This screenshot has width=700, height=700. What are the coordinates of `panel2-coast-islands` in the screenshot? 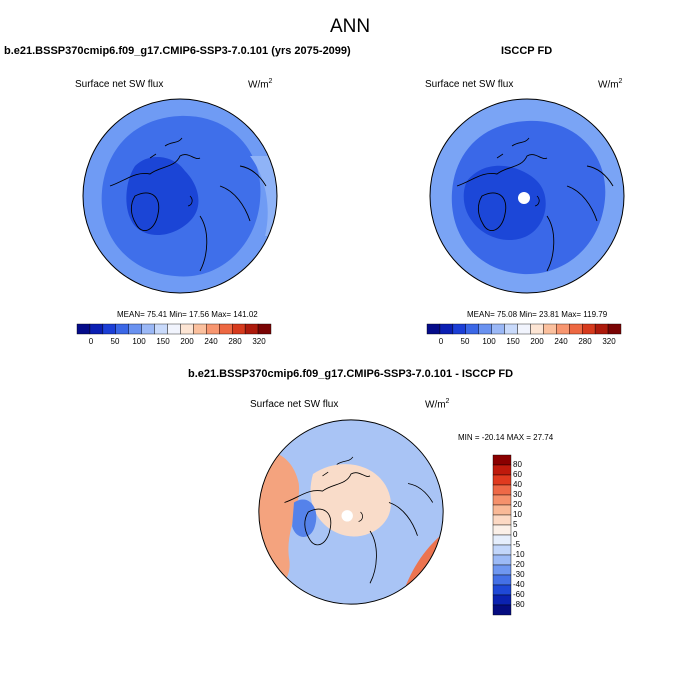 It's located at (518, 172).